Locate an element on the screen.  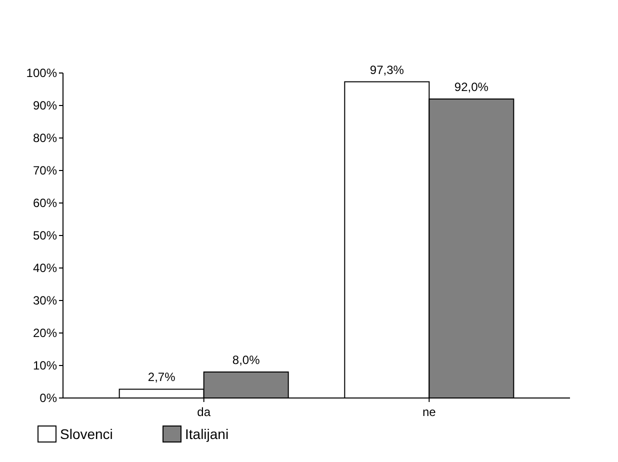
y-tick-label: 40% is located at coordinates (45, 268).